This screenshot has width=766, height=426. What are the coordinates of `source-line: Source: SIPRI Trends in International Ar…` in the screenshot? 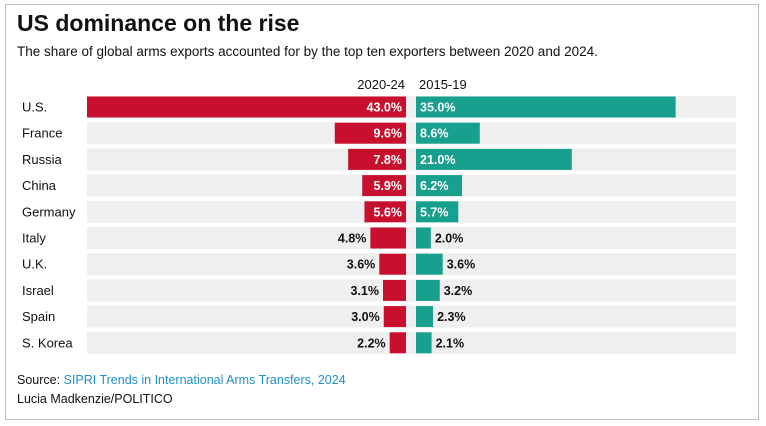 It's located at (181, 380).